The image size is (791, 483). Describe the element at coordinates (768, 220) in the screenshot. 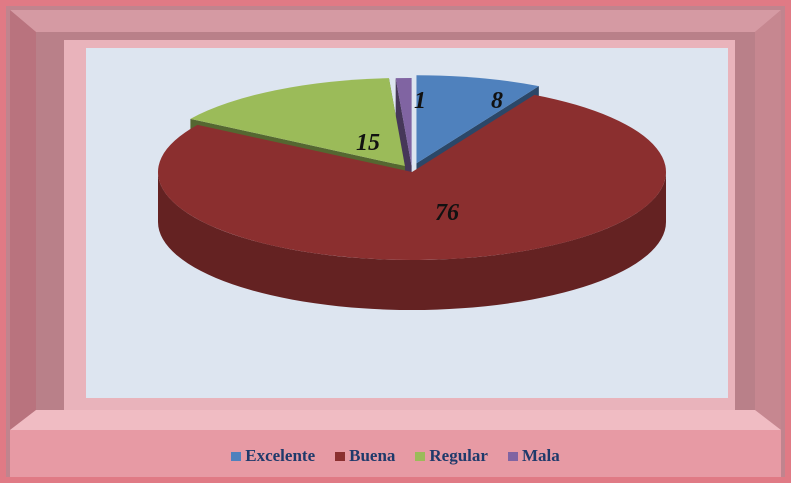

I see `frame-bevel-right` at that location.